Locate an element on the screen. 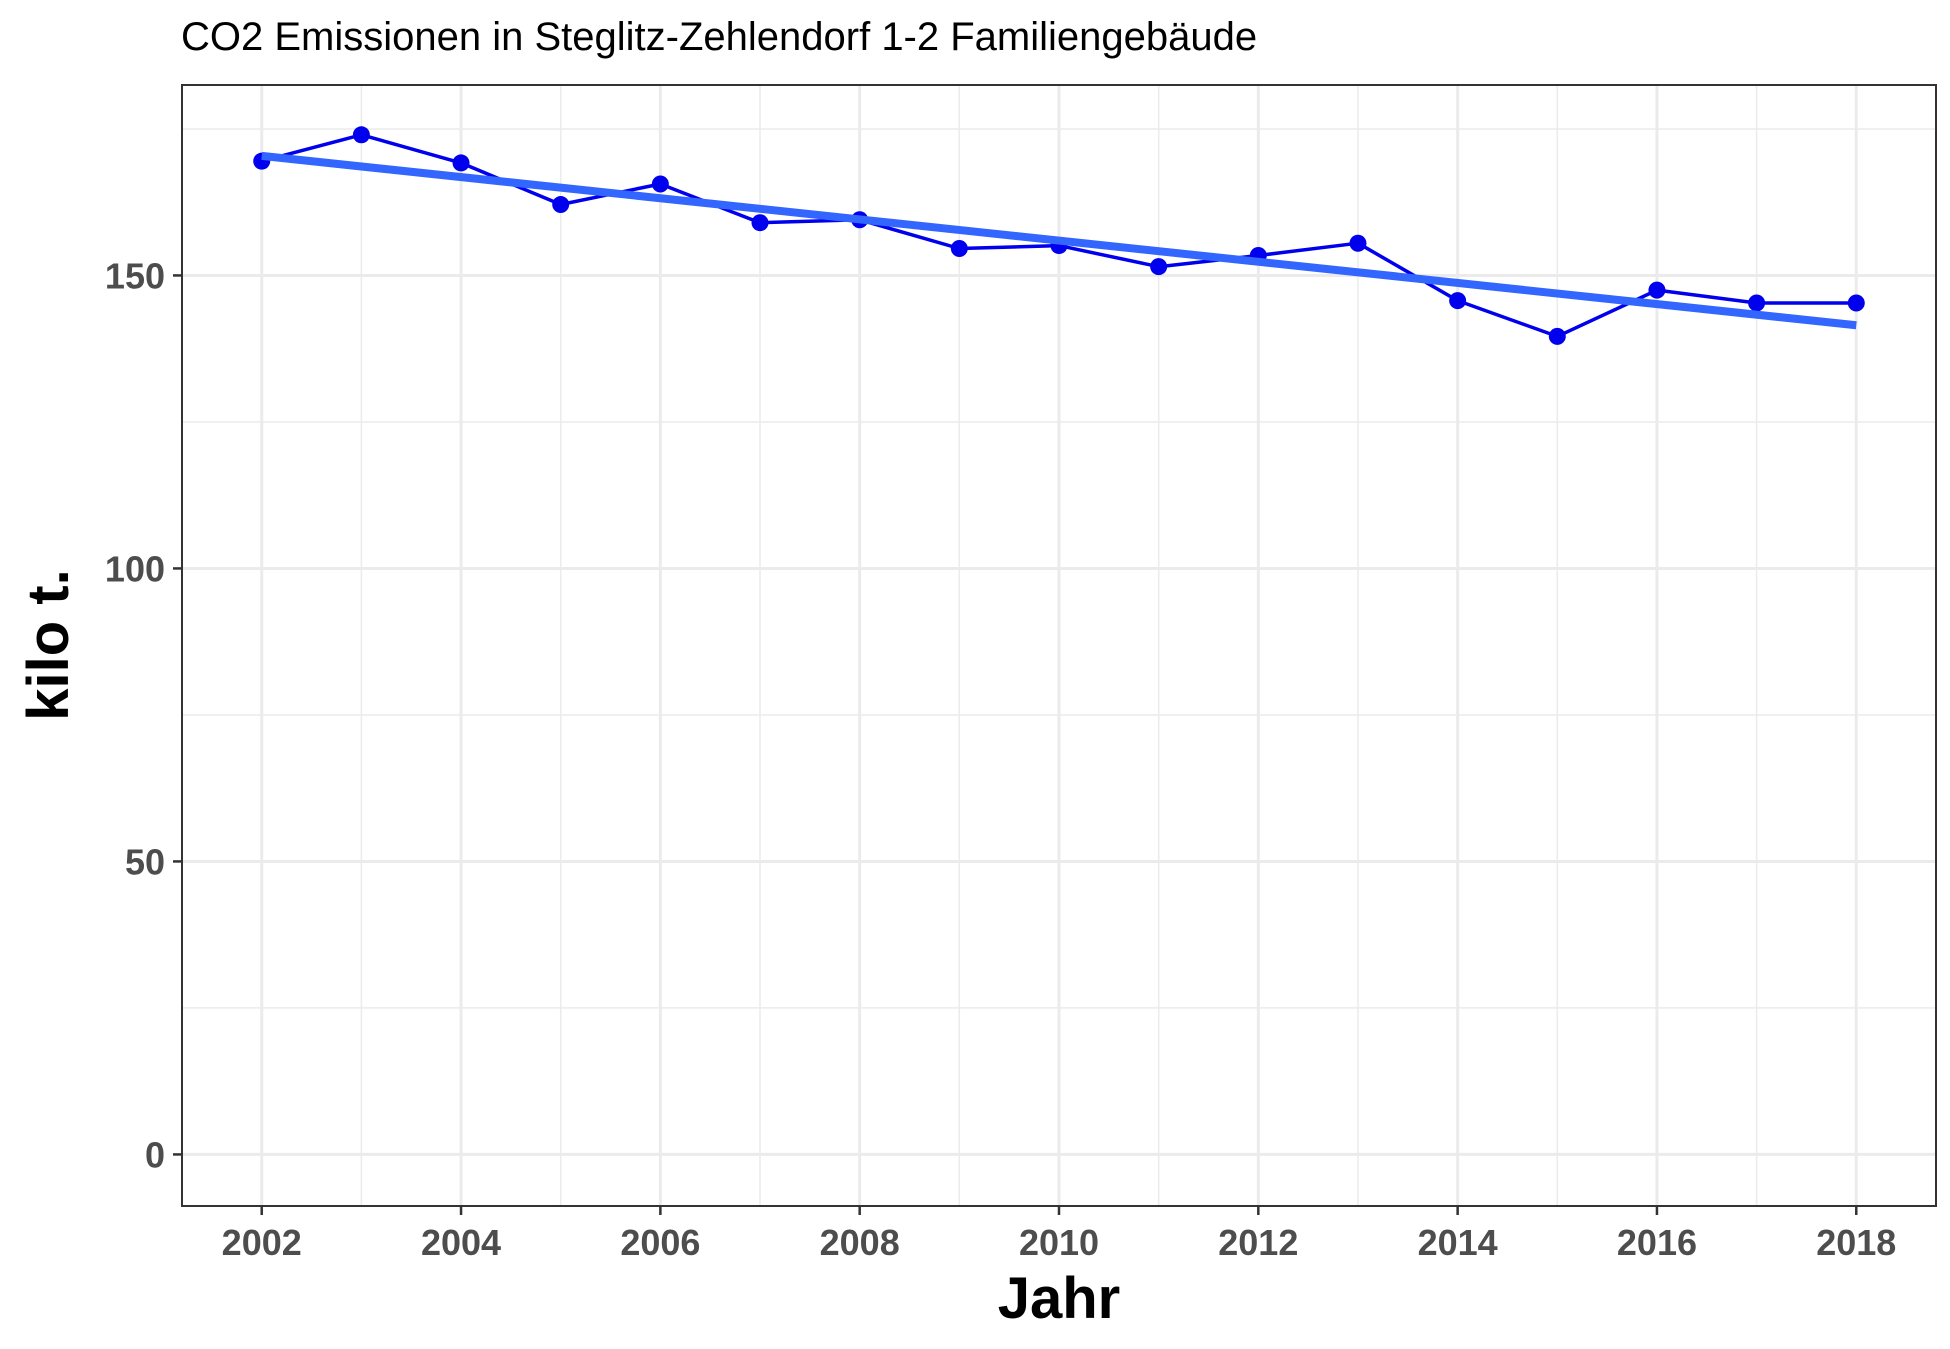 The image size is (1950, 1349). x-axis-ticks: 2002 2004 2006 2008 2010 2012 2014 2016 2018 is located at coordinates (1059, 1234).